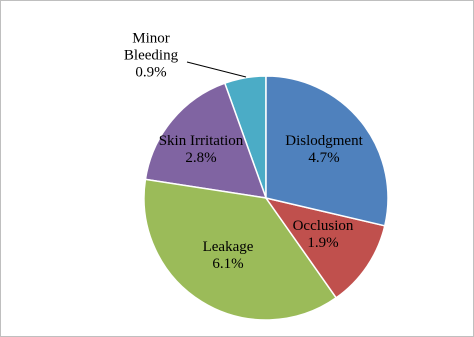  I want to click on category-label: Minor Bleeding, so click(151, 47).